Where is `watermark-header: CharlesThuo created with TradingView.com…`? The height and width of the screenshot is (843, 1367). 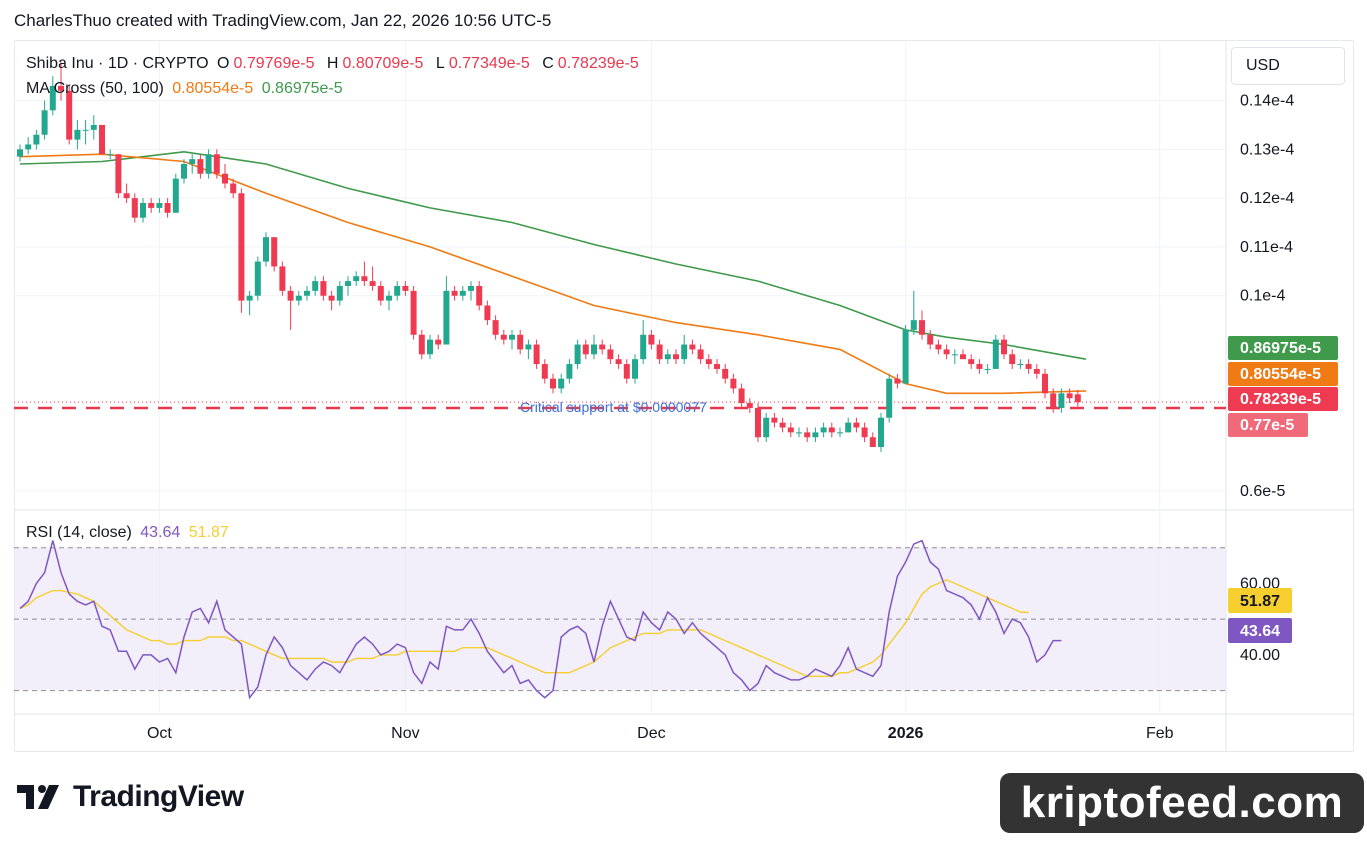 watermark-header: CharlesThuo created with TradingView.com… is located at coordinates (283, 20).